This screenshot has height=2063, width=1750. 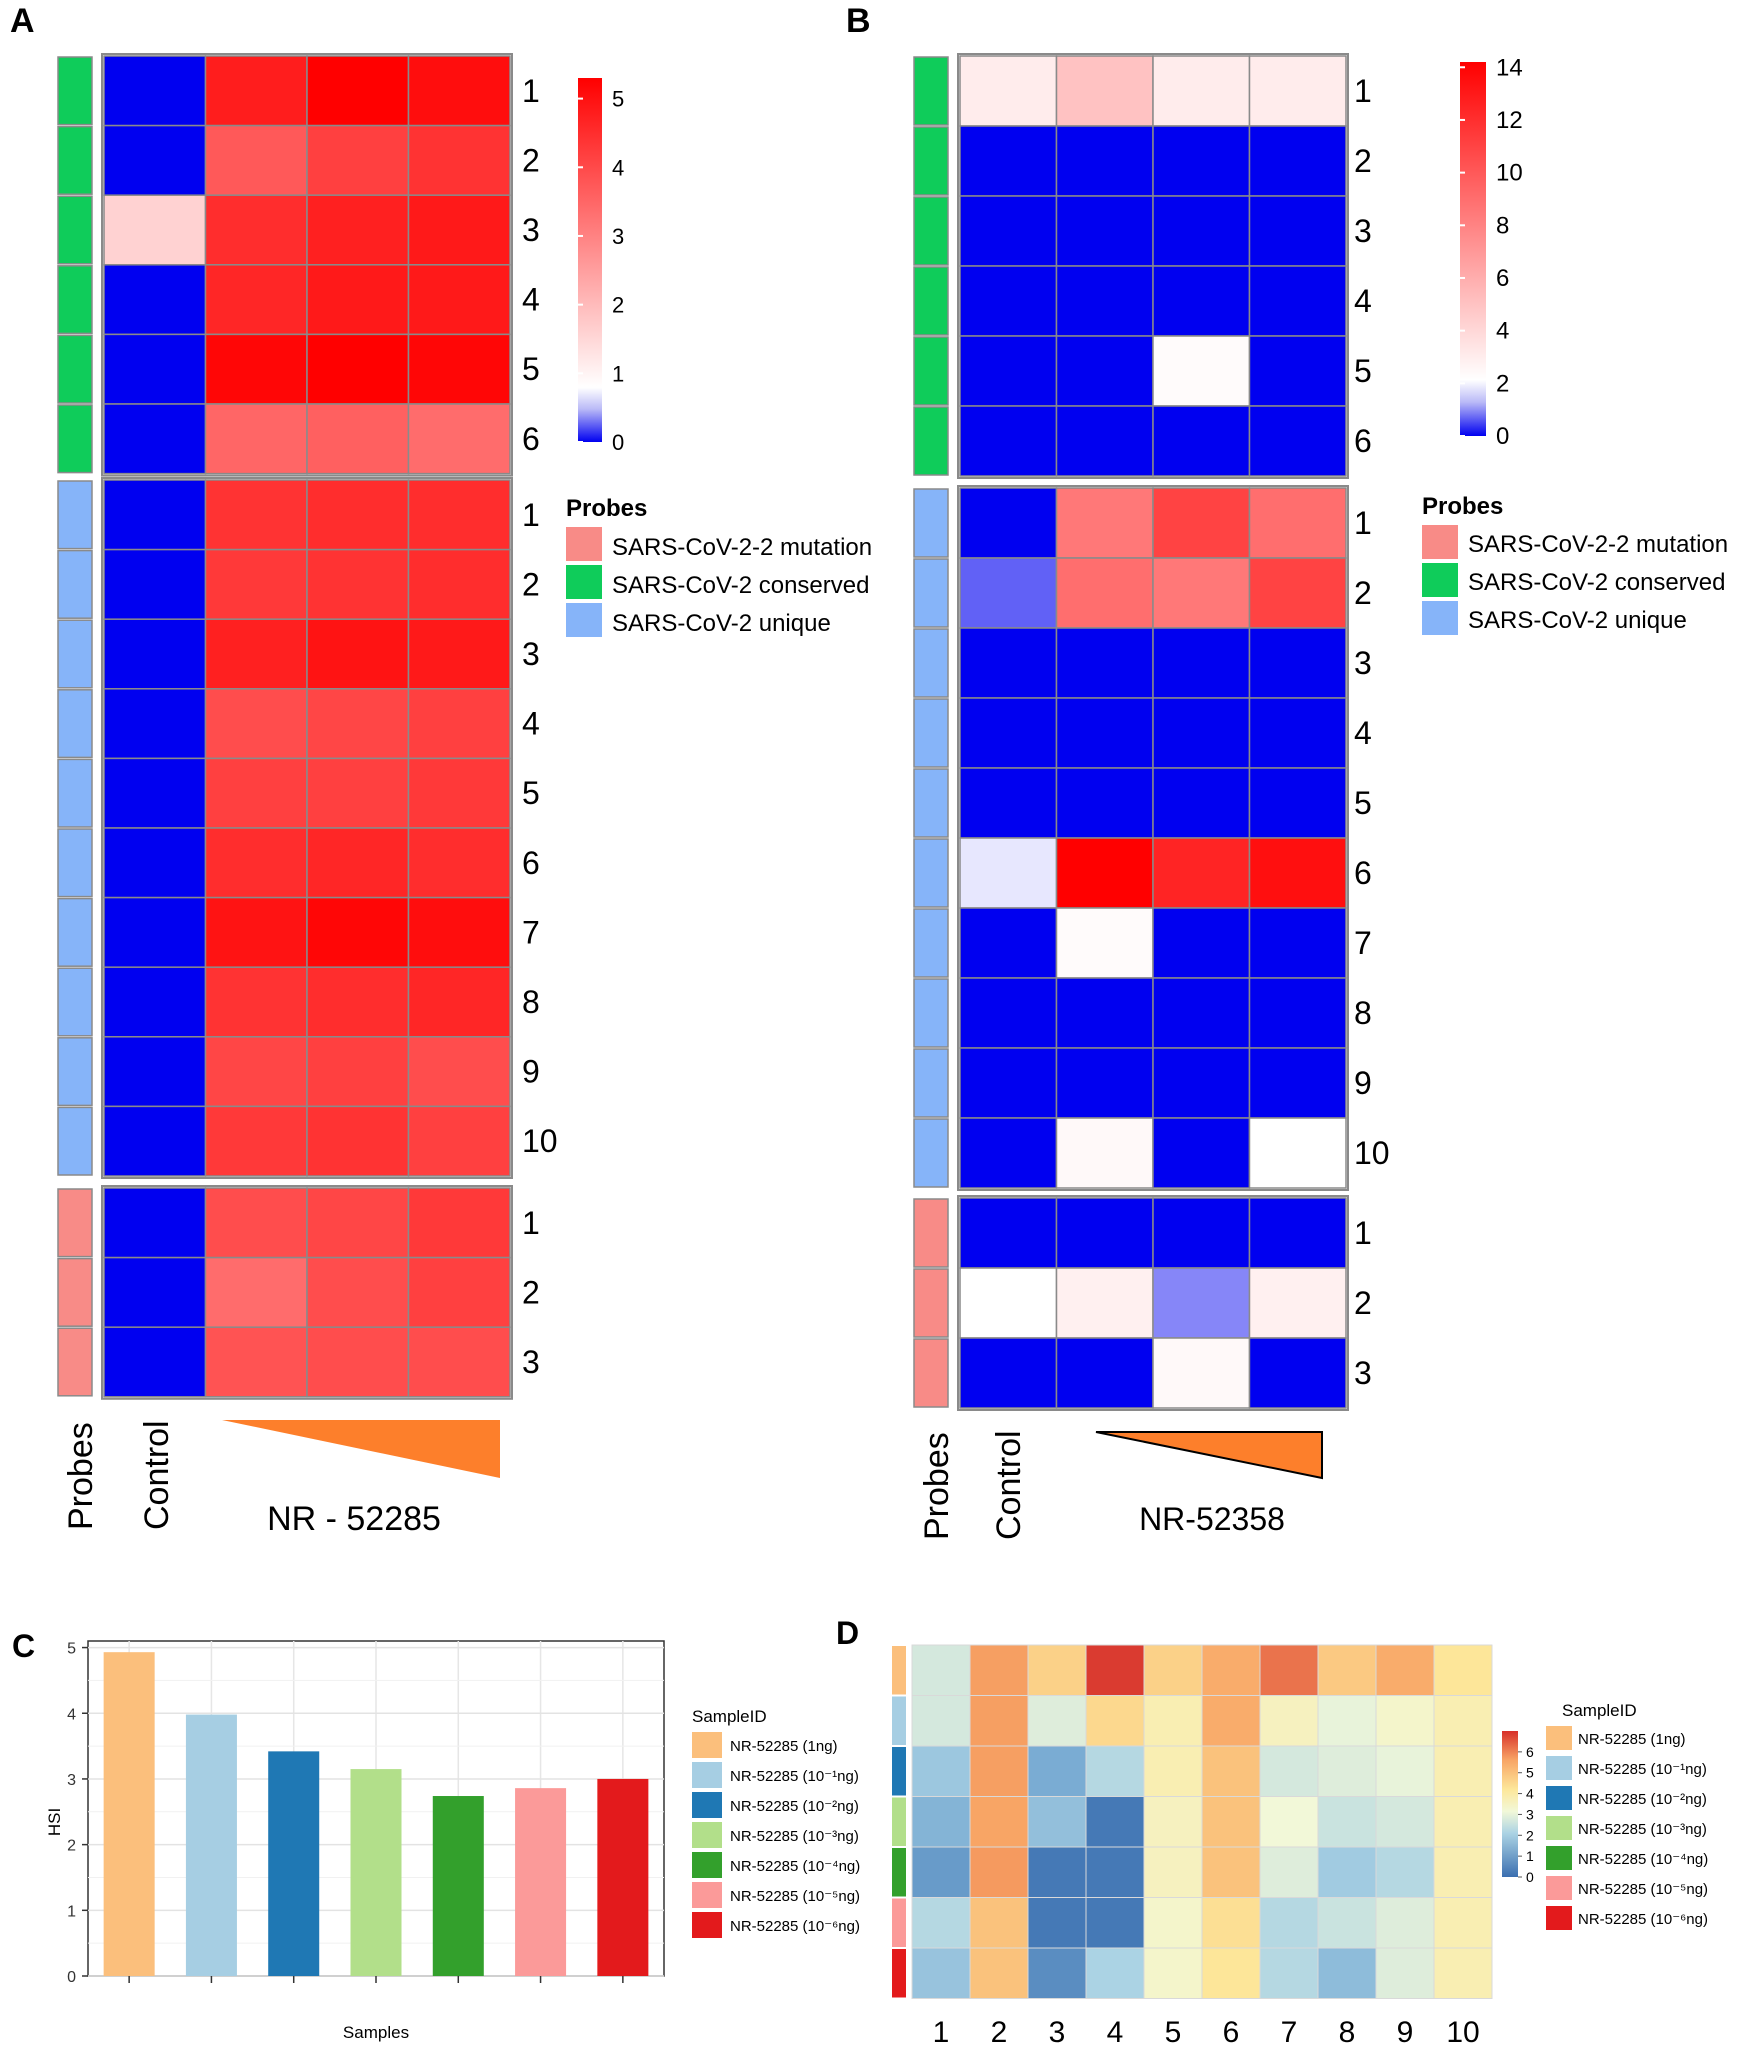 I want to click on legend-label: NR-52285 (10⁻⁵ng), so click(x=795, y=1896).